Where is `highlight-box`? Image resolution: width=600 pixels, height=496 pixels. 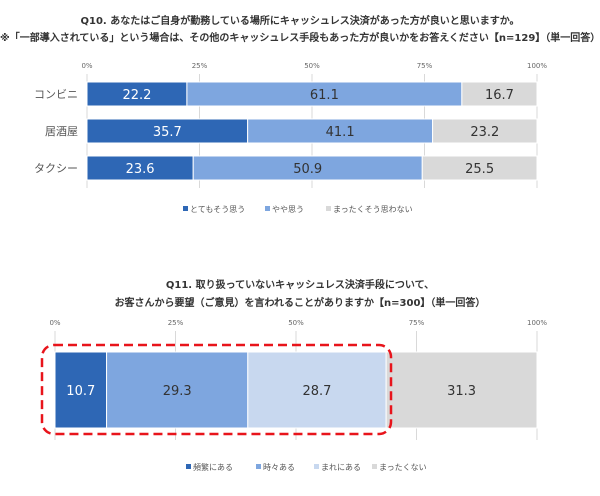 highlight-box is located at coordinates (216, 389).